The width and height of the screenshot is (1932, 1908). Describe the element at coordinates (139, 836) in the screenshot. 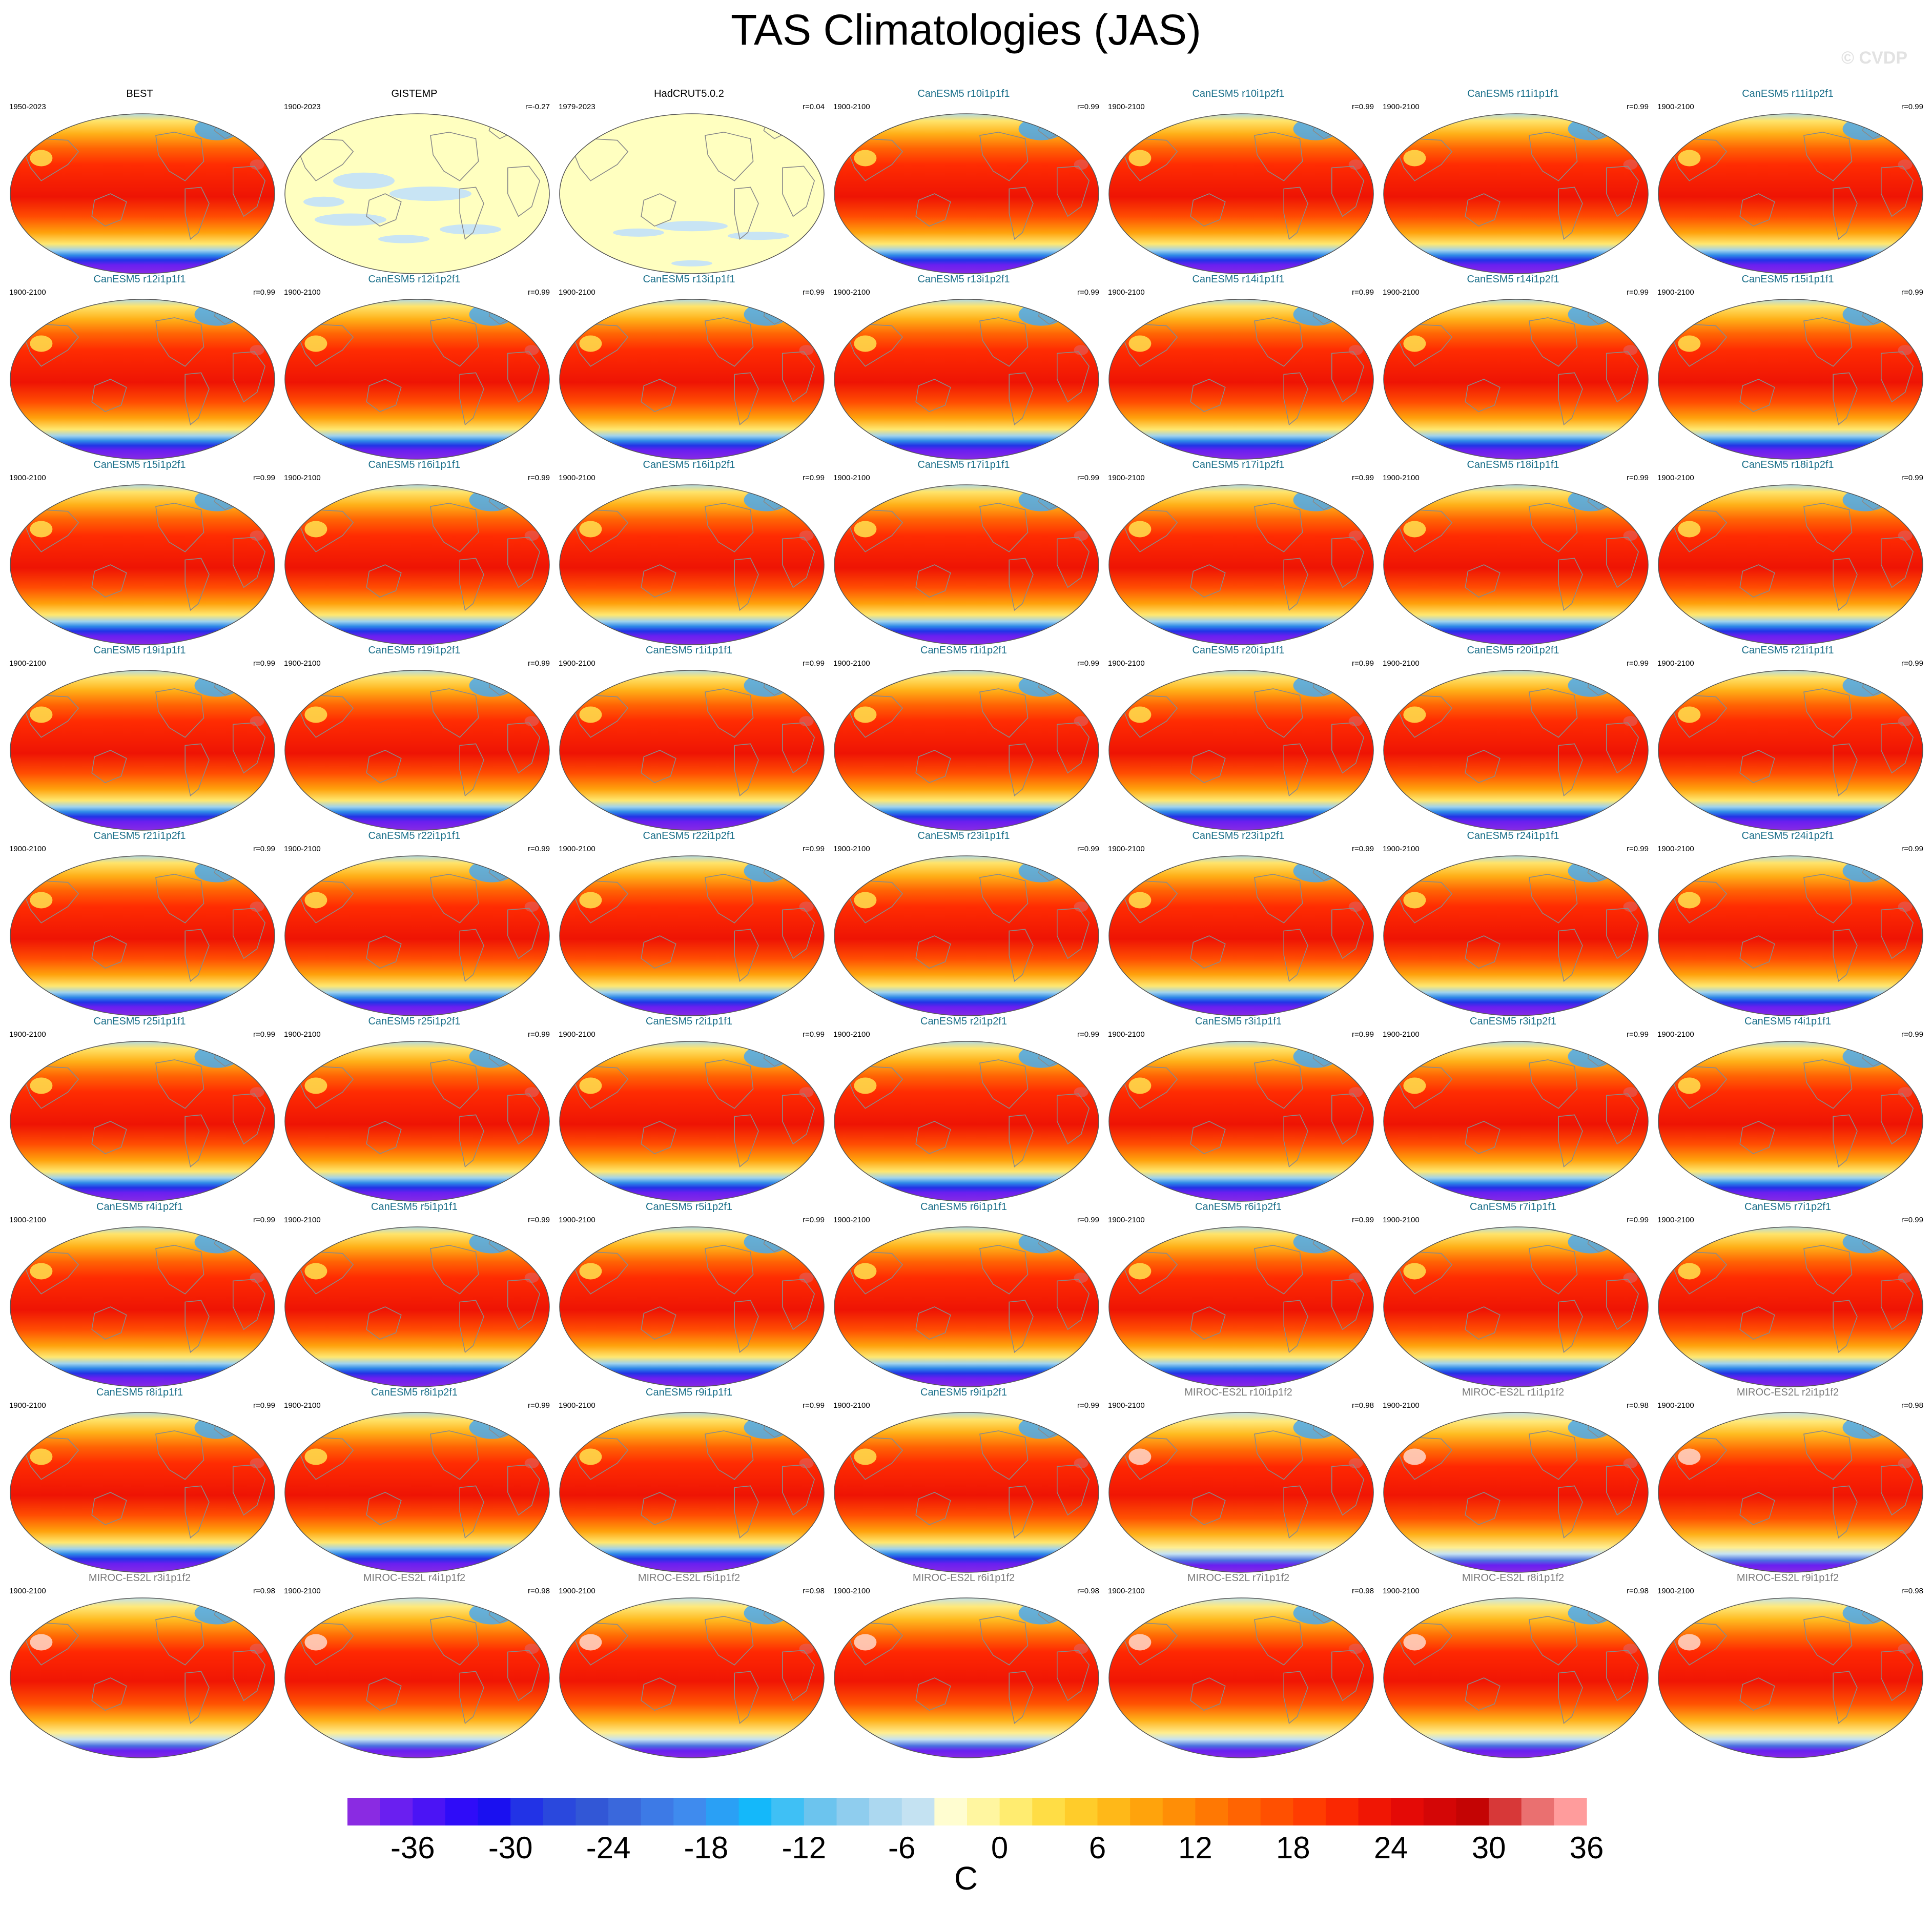

I see `panel-title: CanESM5 r21i1p2f1` at that location.